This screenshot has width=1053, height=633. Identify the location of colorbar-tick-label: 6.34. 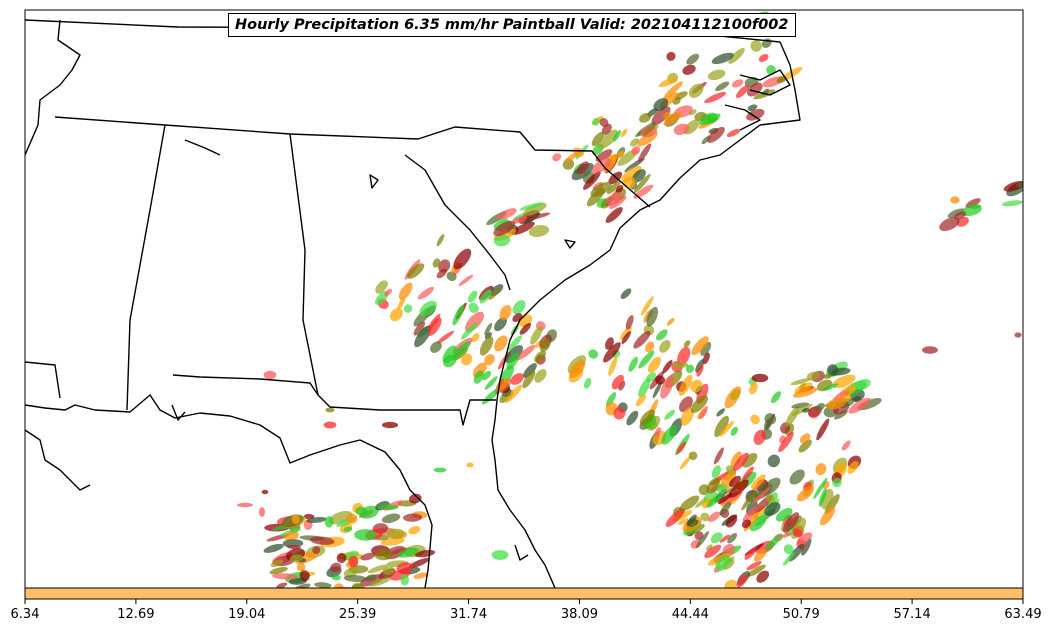
(25, 614).